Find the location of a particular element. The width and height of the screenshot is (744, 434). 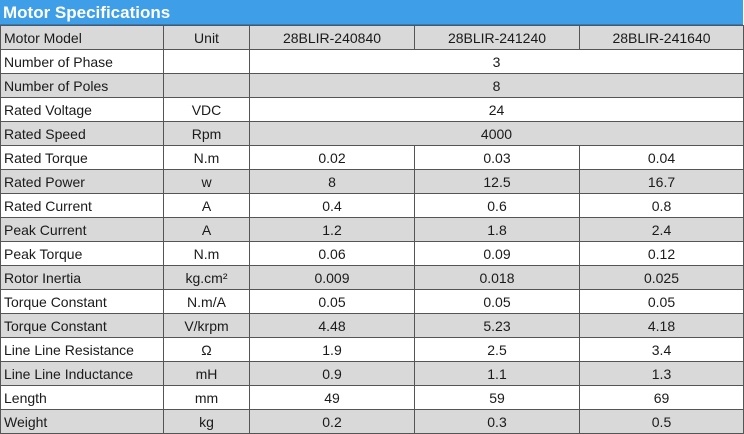

row-unit: mm is located at coordinates (206, 397).